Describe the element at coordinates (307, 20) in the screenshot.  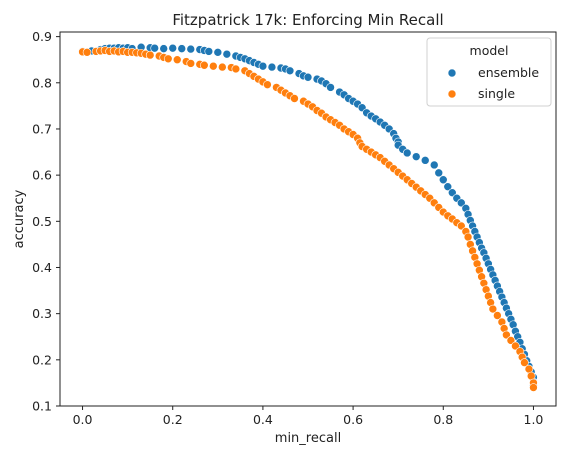
I see `chart-title: Fitzpatrick 17k: Enforcing Min Recall` at that location.